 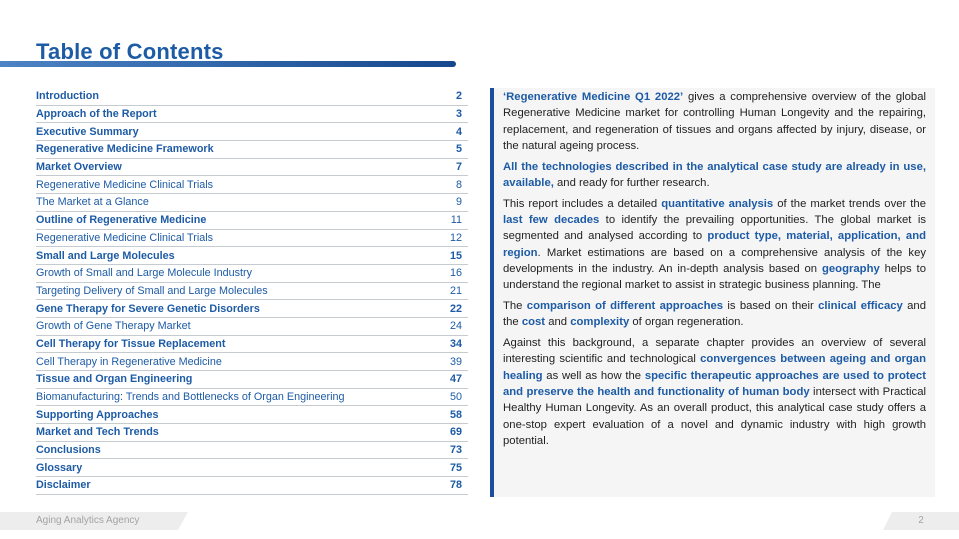 I want to click on toc-entry-label: The Market at a Glance, so click(x=92, y=202).